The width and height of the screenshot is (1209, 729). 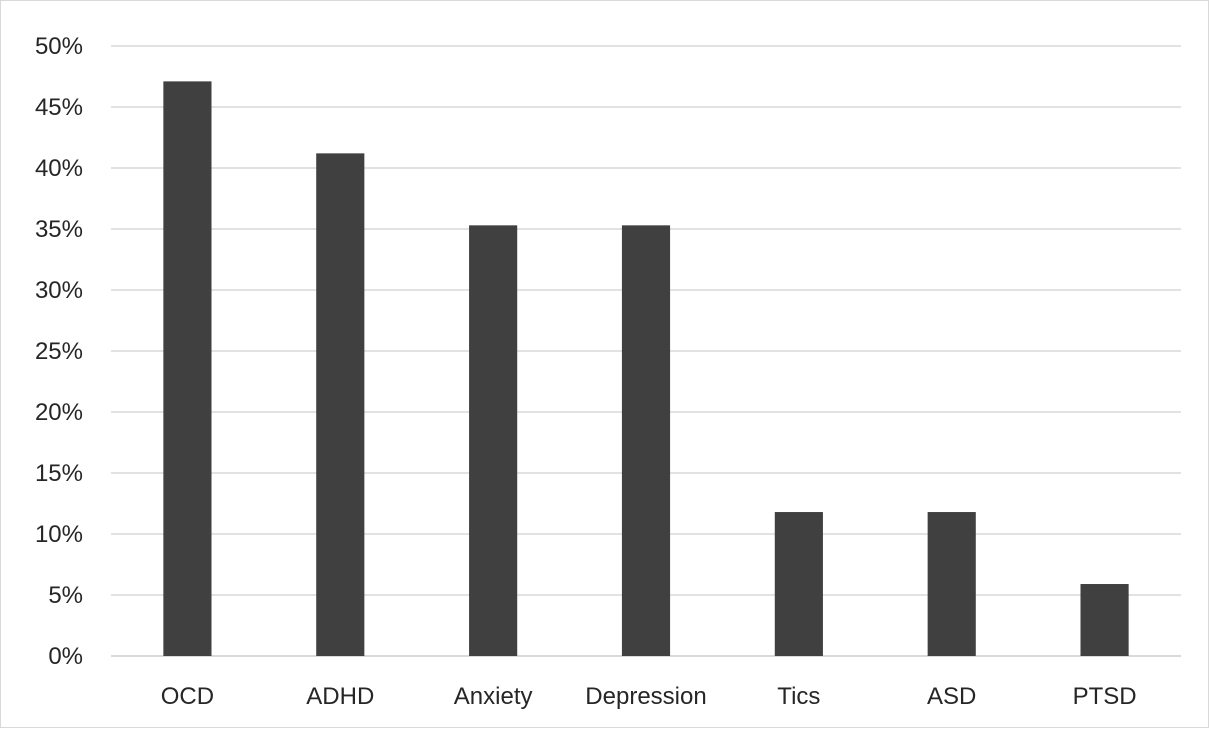 I want to click on x-tick-label: Tics, so click(x=798, y=696).